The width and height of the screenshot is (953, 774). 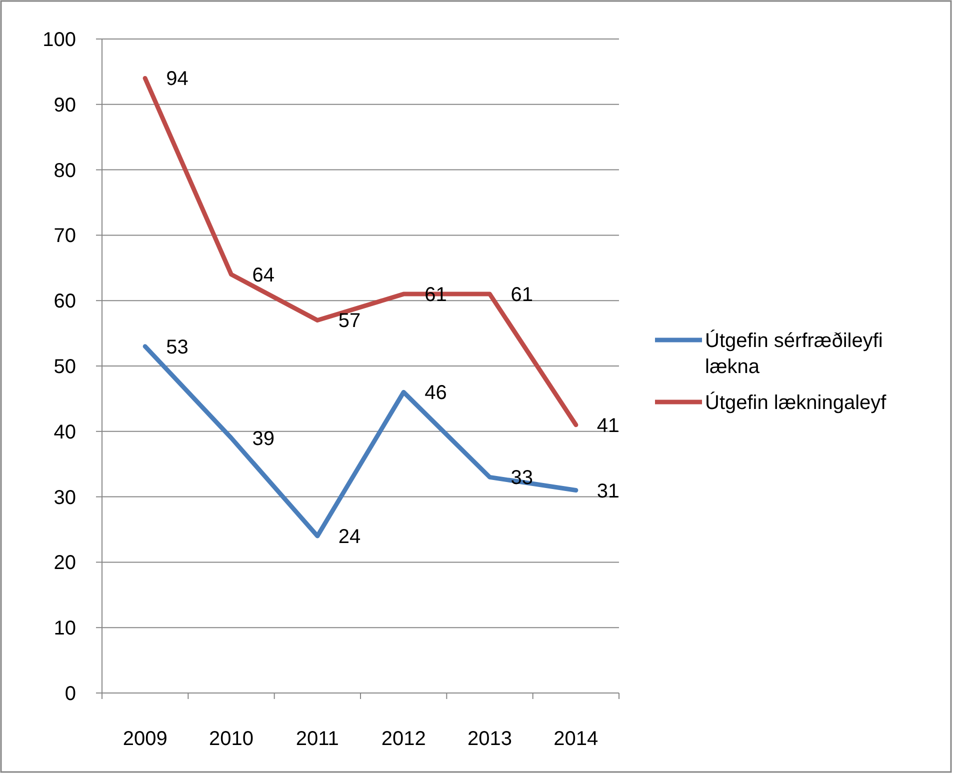 What do you see at coordinates (65, 367) in the screenshot?
I see `y-tick-label: 50` at bounding box center [65, 367].